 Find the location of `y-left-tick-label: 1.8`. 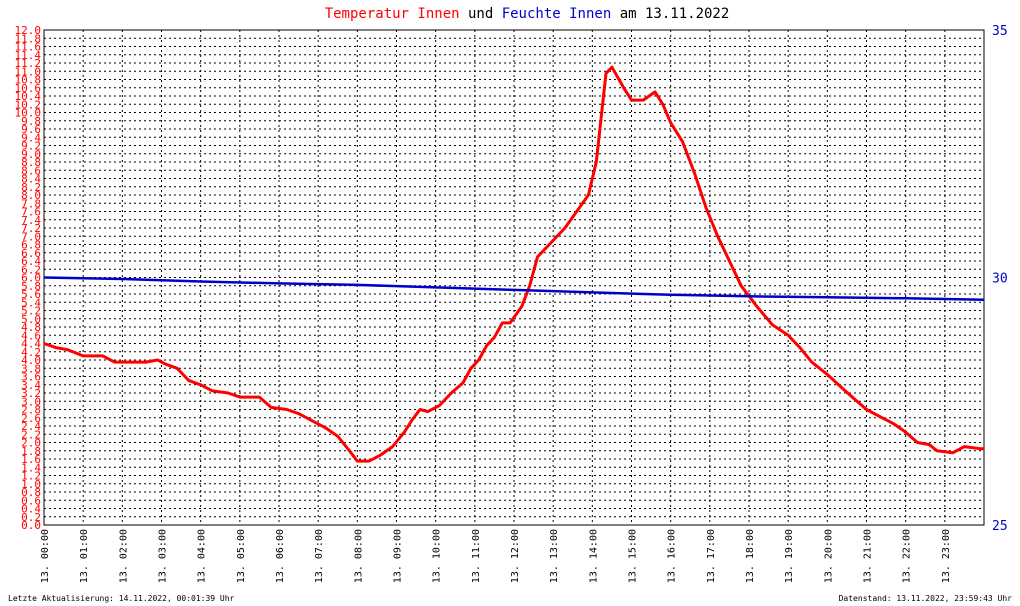

y-left-tick-label: 1.8 is located at coordinates (31, 451).